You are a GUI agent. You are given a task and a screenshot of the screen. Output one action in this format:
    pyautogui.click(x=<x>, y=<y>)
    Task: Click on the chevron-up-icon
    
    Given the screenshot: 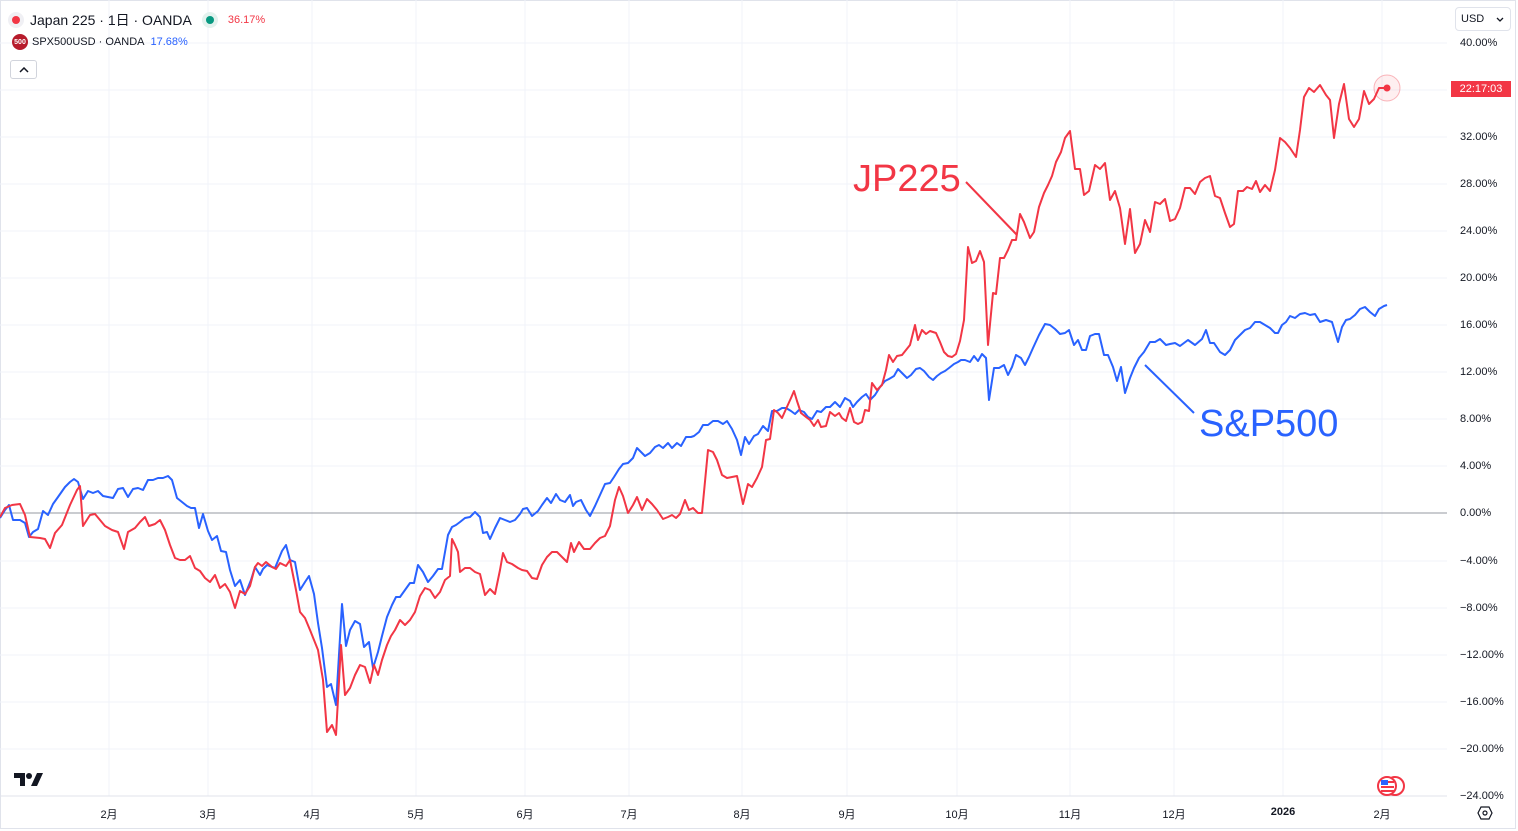 What is the action you would take?
    pyautogui.click(x=23, y=69)
    